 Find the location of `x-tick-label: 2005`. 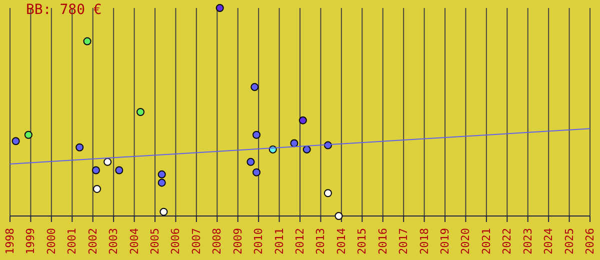

x-tick-label: 2005 is located at coordinates (155, 241).